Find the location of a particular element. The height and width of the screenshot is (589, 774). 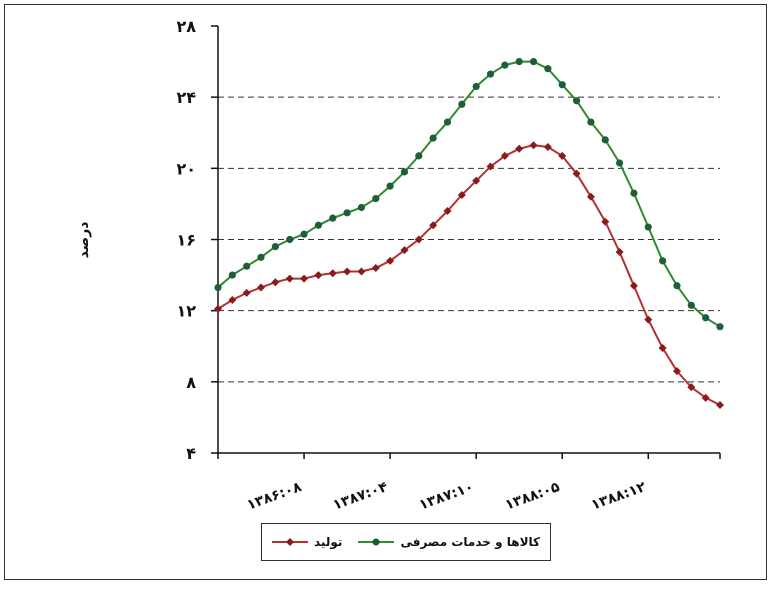

y-tick-labels: ۴ ۸ ۱۲ ۱۶ ۲۰ ۲۴ ۲۸ is located at coordinates (186, 240).